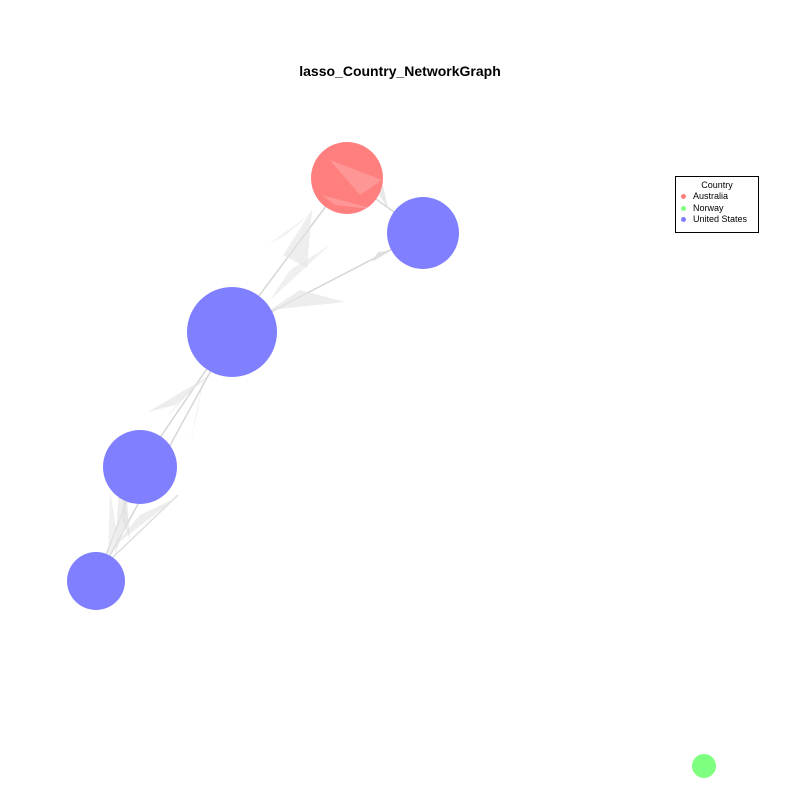  I want to click on legend-dot-norway, so click(683, 208).